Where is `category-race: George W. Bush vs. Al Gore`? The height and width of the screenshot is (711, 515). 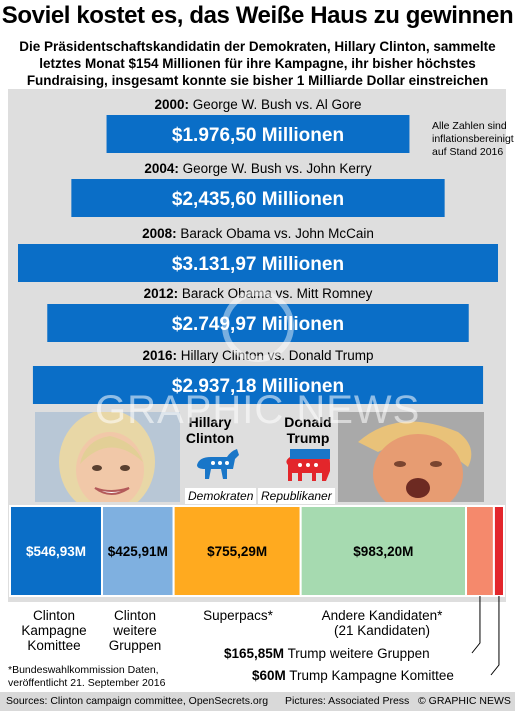 category-race: George W. Bush vs. Al Gore is located at coordinates (277, 104).